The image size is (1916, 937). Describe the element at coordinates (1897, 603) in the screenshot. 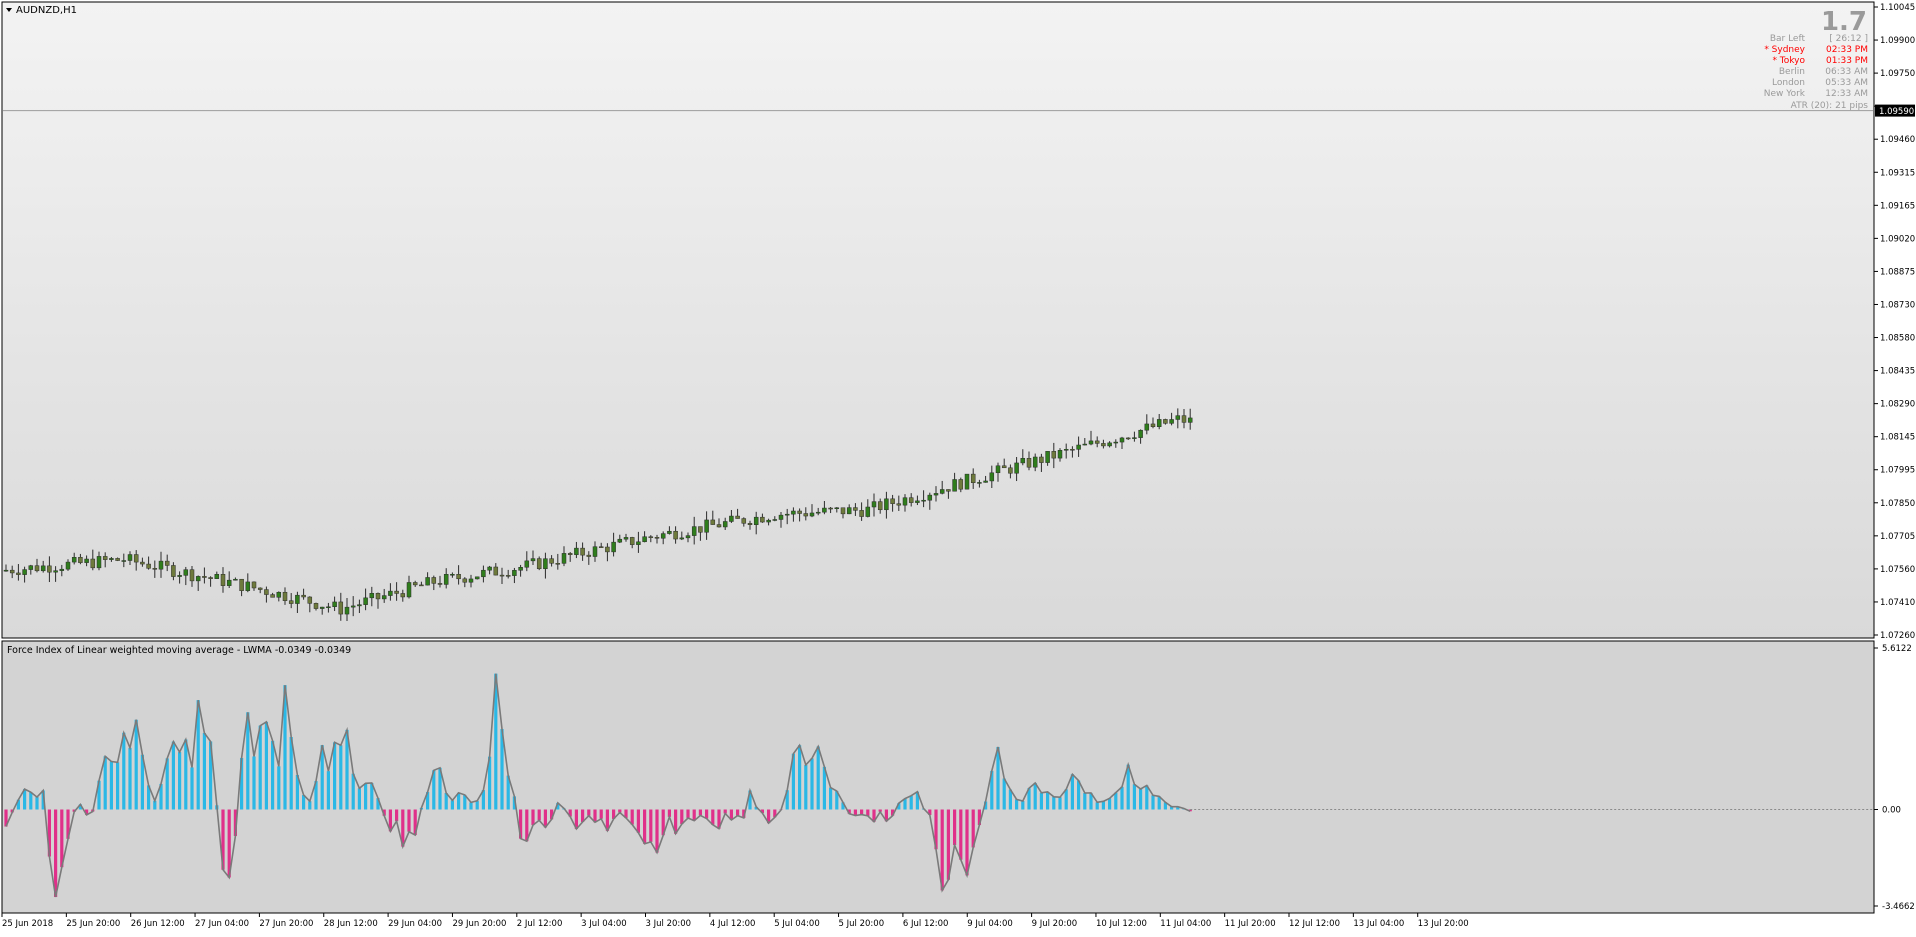

I see `price-tick-label: 1.07410` at that location.